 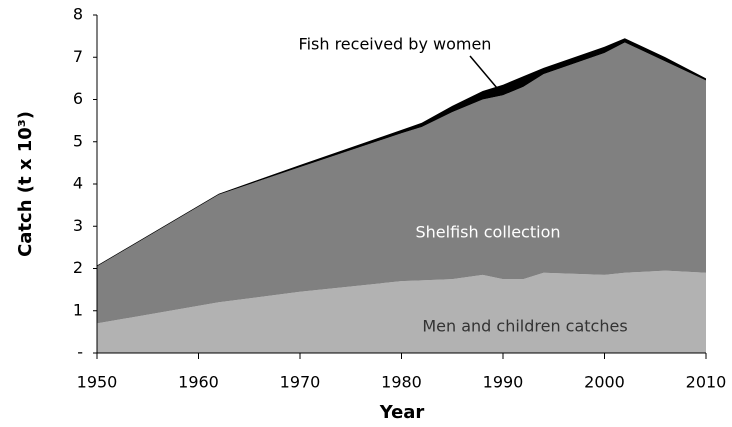 What do you see at coordinates (78, 267) in the screenshot?
I see `y-tick-label: 2` at bounding box center [78, 267].